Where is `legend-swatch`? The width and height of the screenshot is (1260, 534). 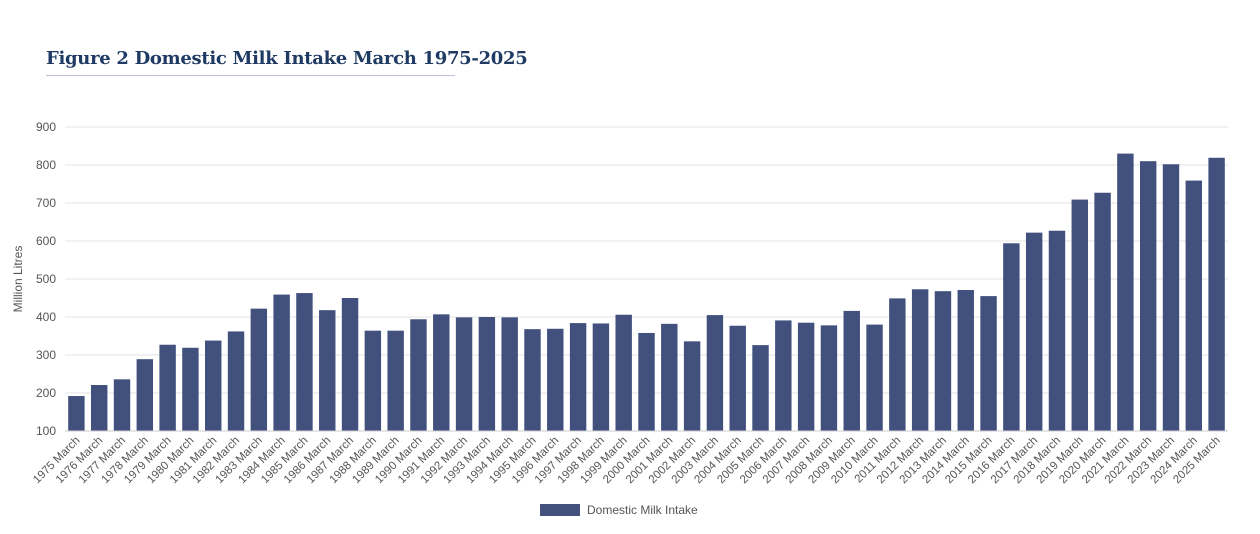
legend-swatch is located at coordinates (560, 510).